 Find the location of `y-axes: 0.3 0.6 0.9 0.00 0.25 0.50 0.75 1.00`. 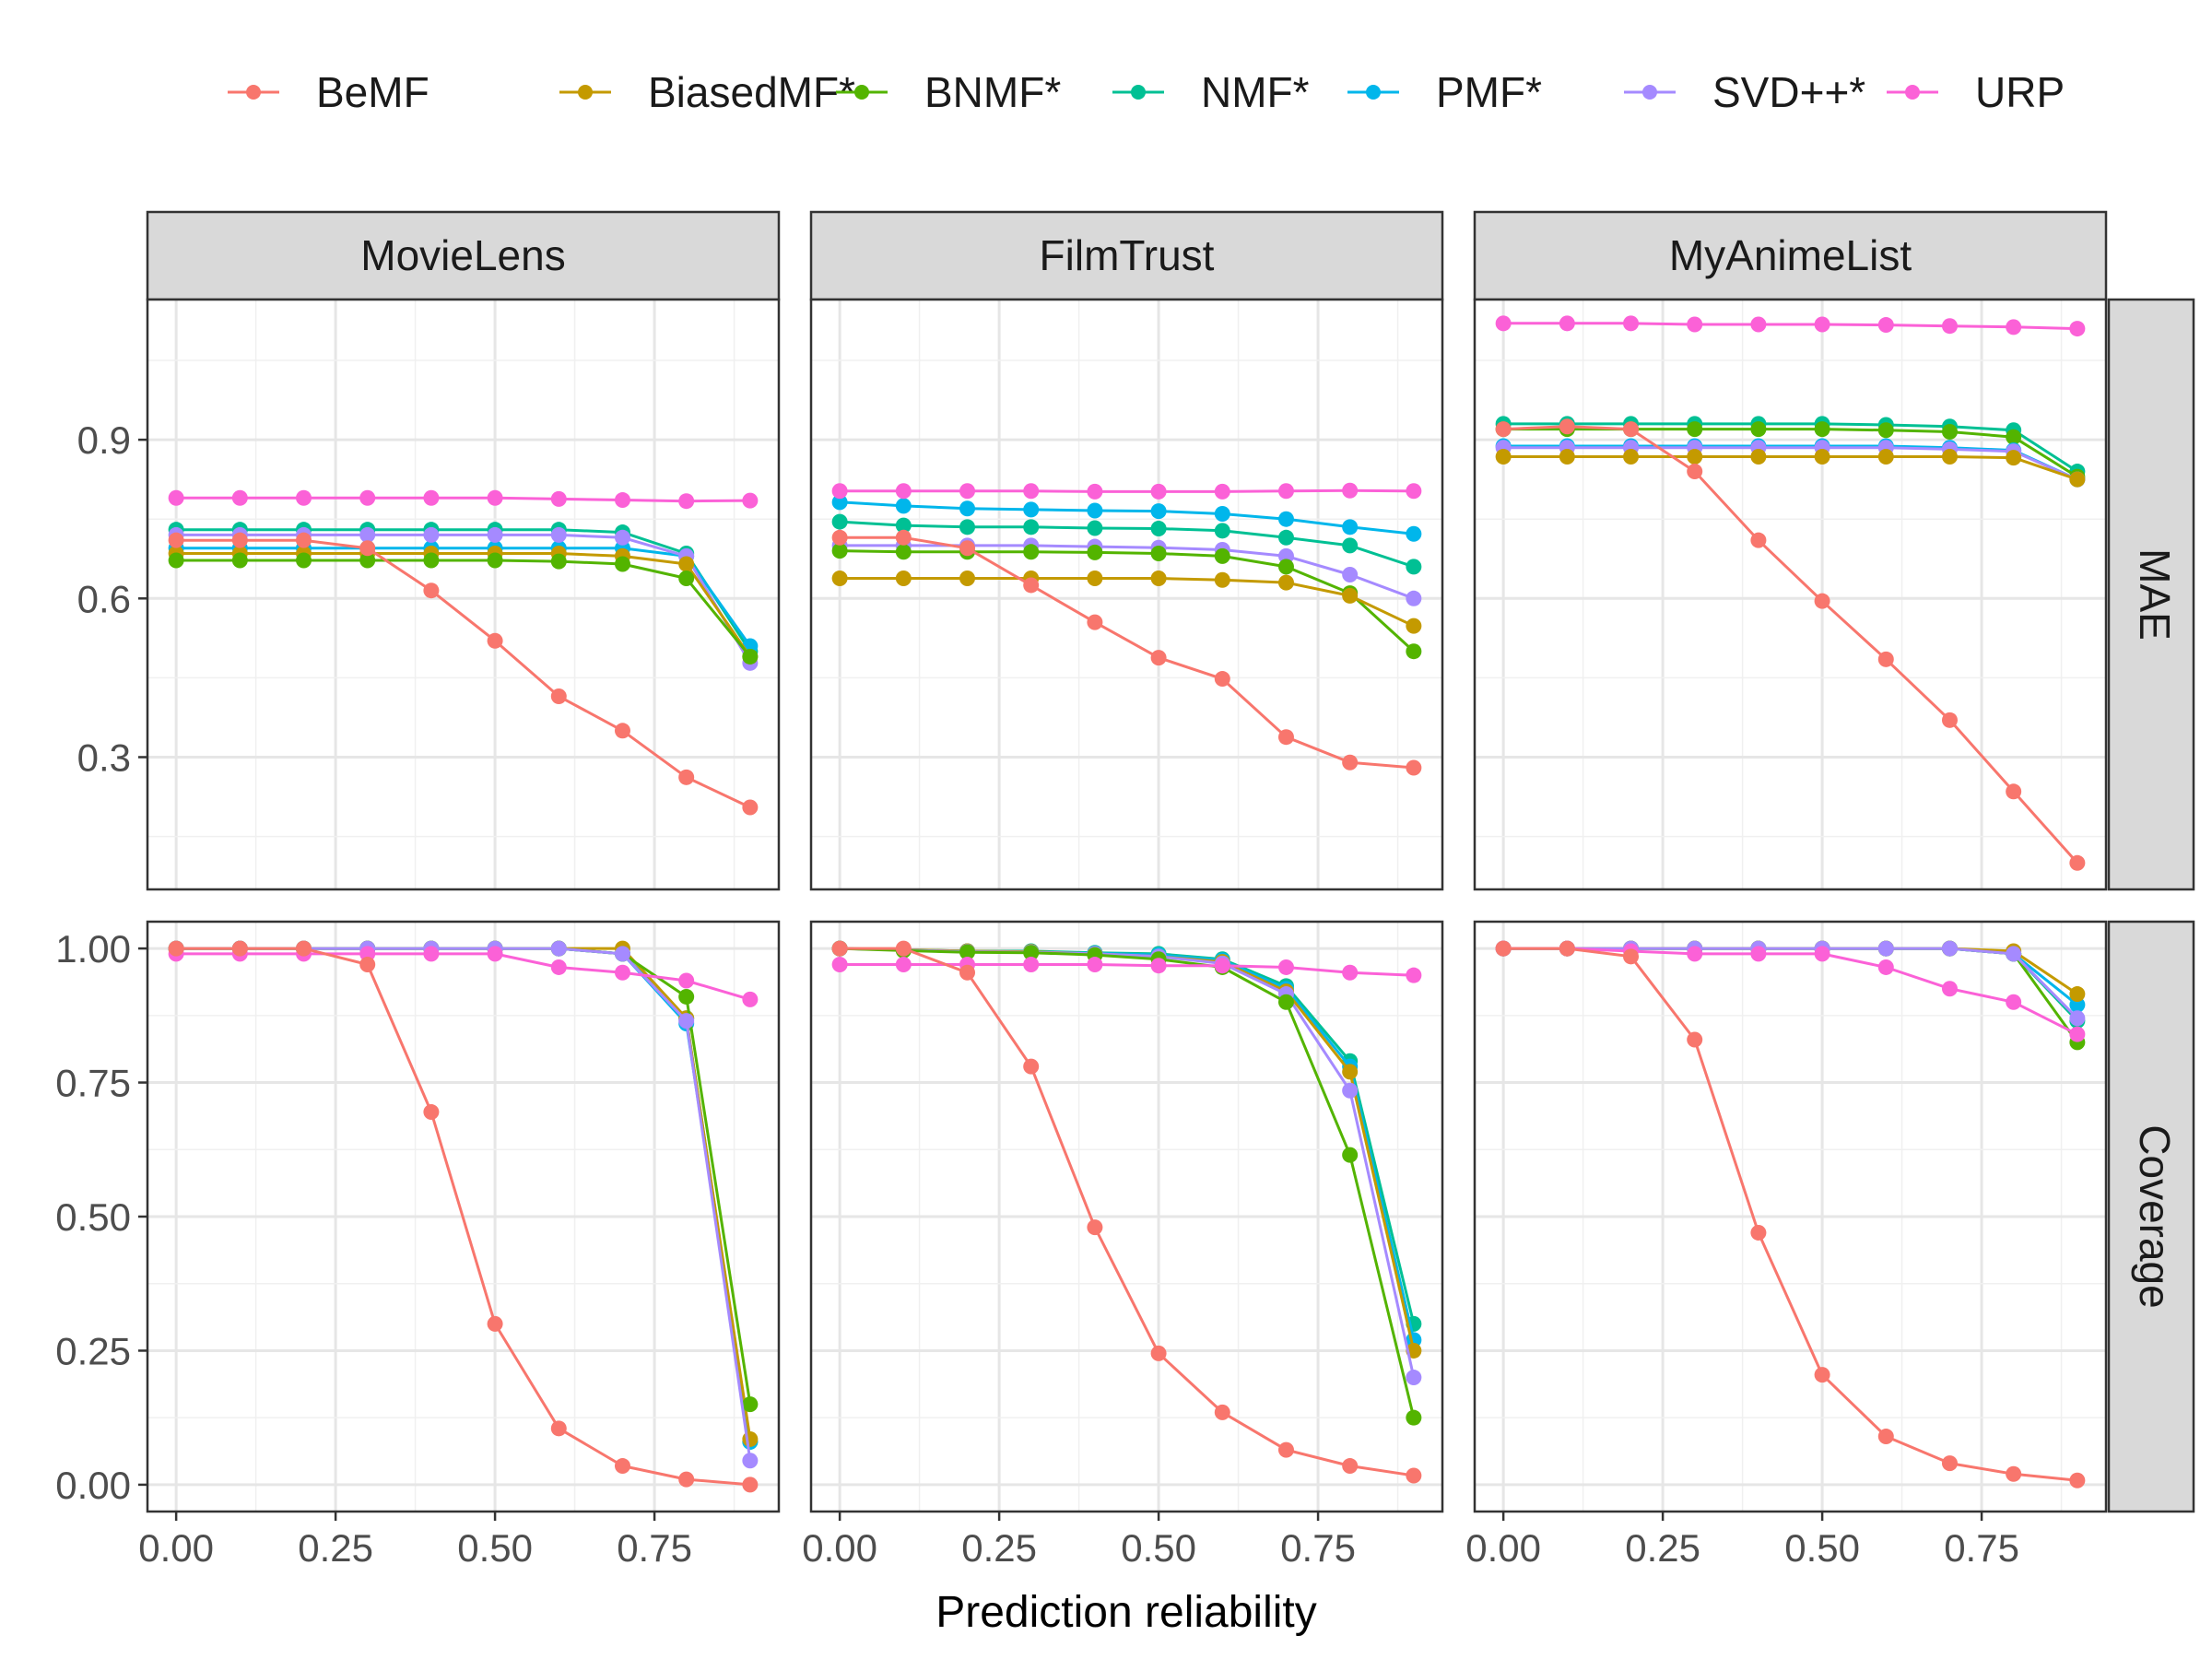

y-axes: 0.3 0.6 0.9 0.00 0.25 0.50 0.75 1.00 is located at coordinates (101, 962).